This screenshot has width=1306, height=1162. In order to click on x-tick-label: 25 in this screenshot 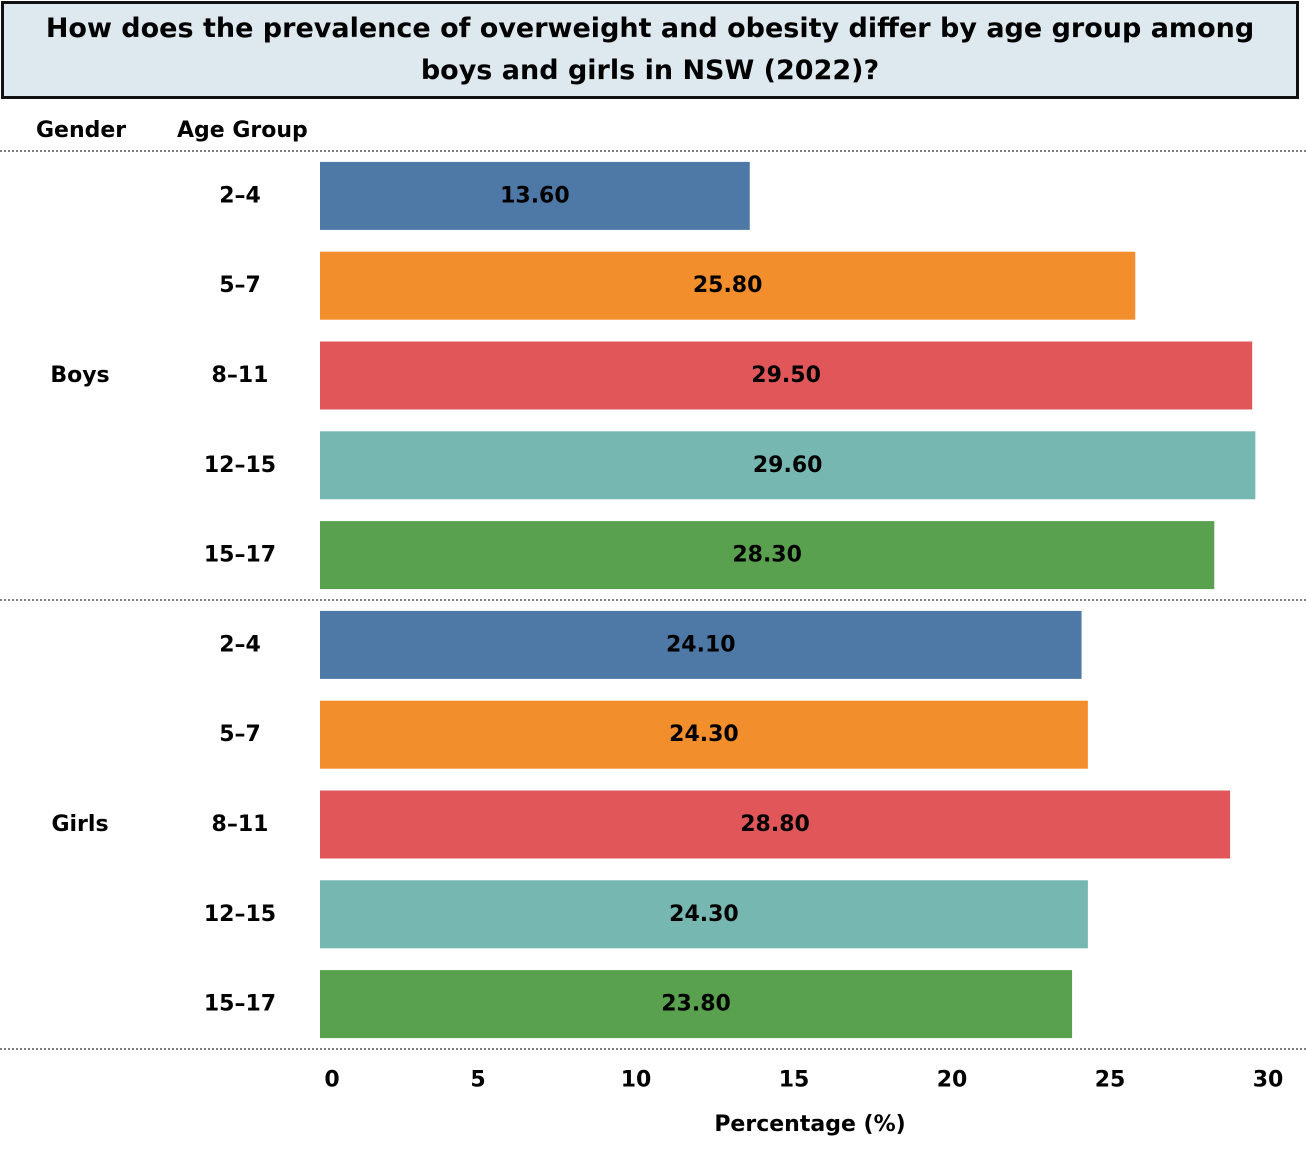, I will do `click(1110, 1080)`.